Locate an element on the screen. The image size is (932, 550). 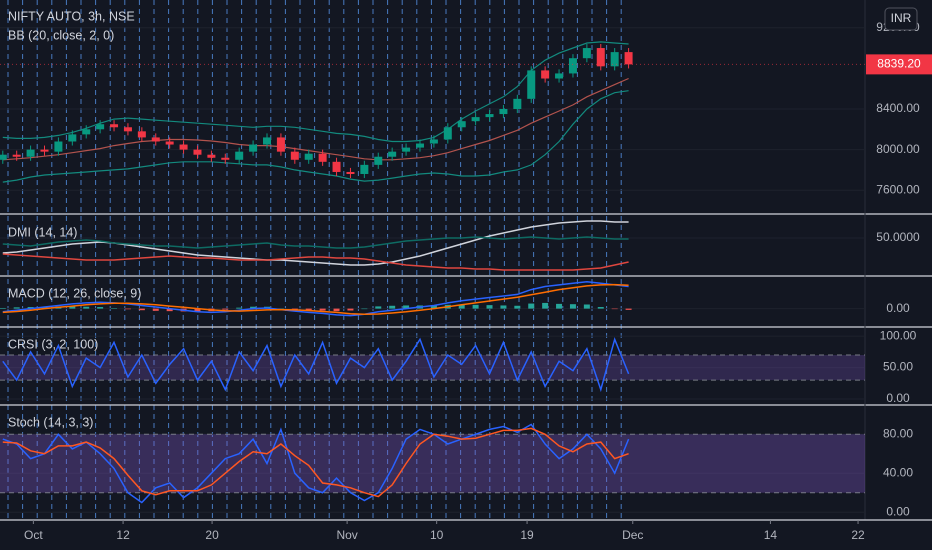
indicator-label: BB (20, close, 2, 0) is located at coordinates (61, 35).